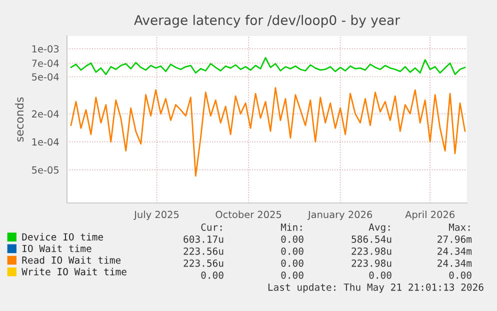 This screenshot has width=497, height=311. Describe the element at coordinates (57, 248) in the screenshot. I see `legend-label: IO Wait time` at that location.